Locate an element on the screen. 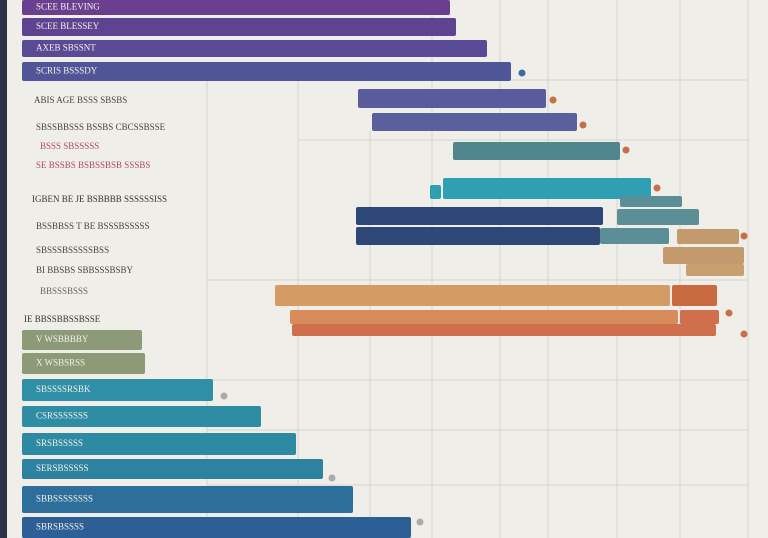  side-label: BSSS SBSSSSS is located at coordinates (69, 146).